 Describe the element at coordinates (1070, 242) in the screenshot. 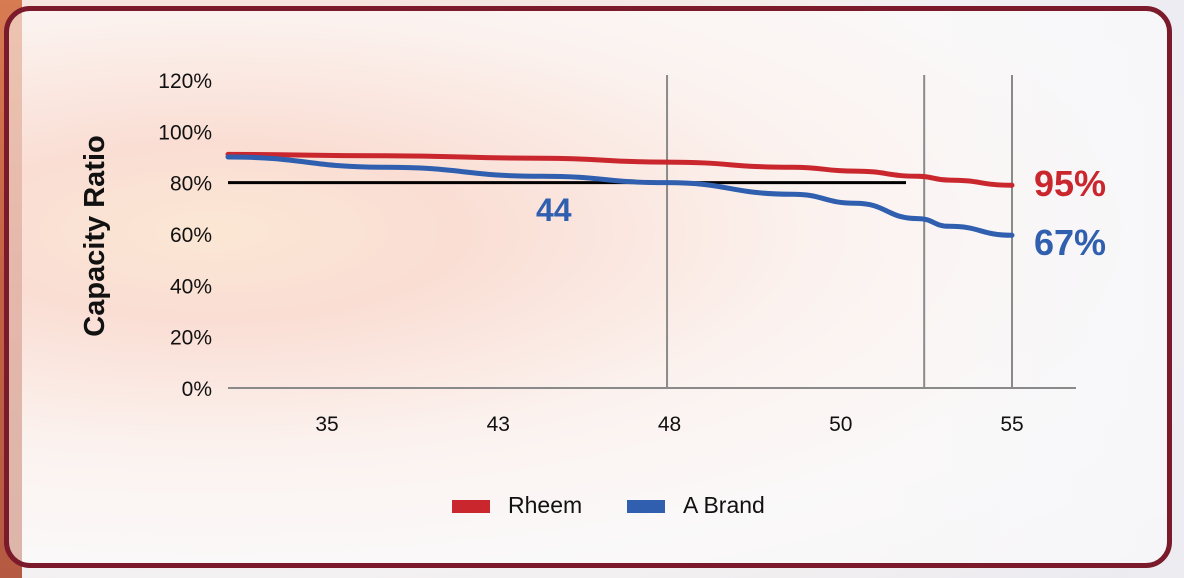

I see `end-value-label: 67%` at that location.